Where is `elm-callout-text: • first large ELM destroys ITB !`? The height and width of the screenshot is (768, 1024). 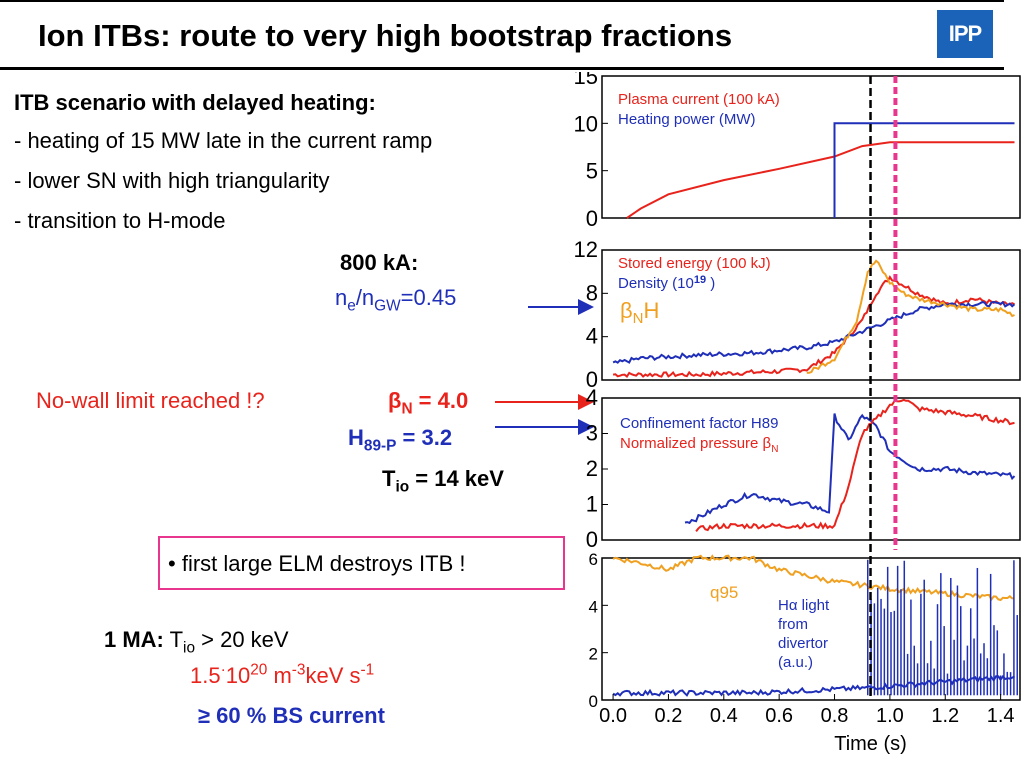
elm-callout-text: • first large ELM destroys ITB ! is located at coordinates (317, 563).